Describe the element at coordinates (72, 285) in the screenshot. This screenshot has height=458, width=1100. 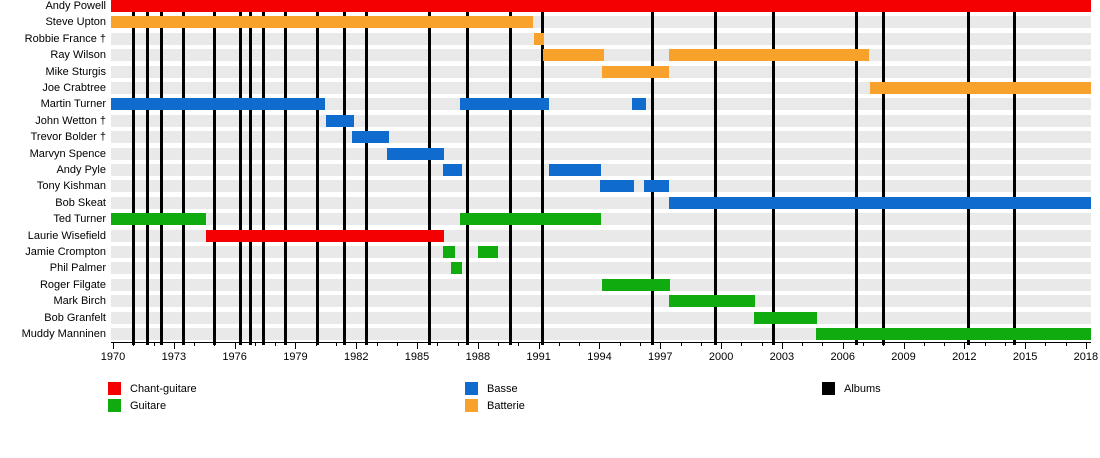
I see `member-name-label: Roger Filgate` at that location.